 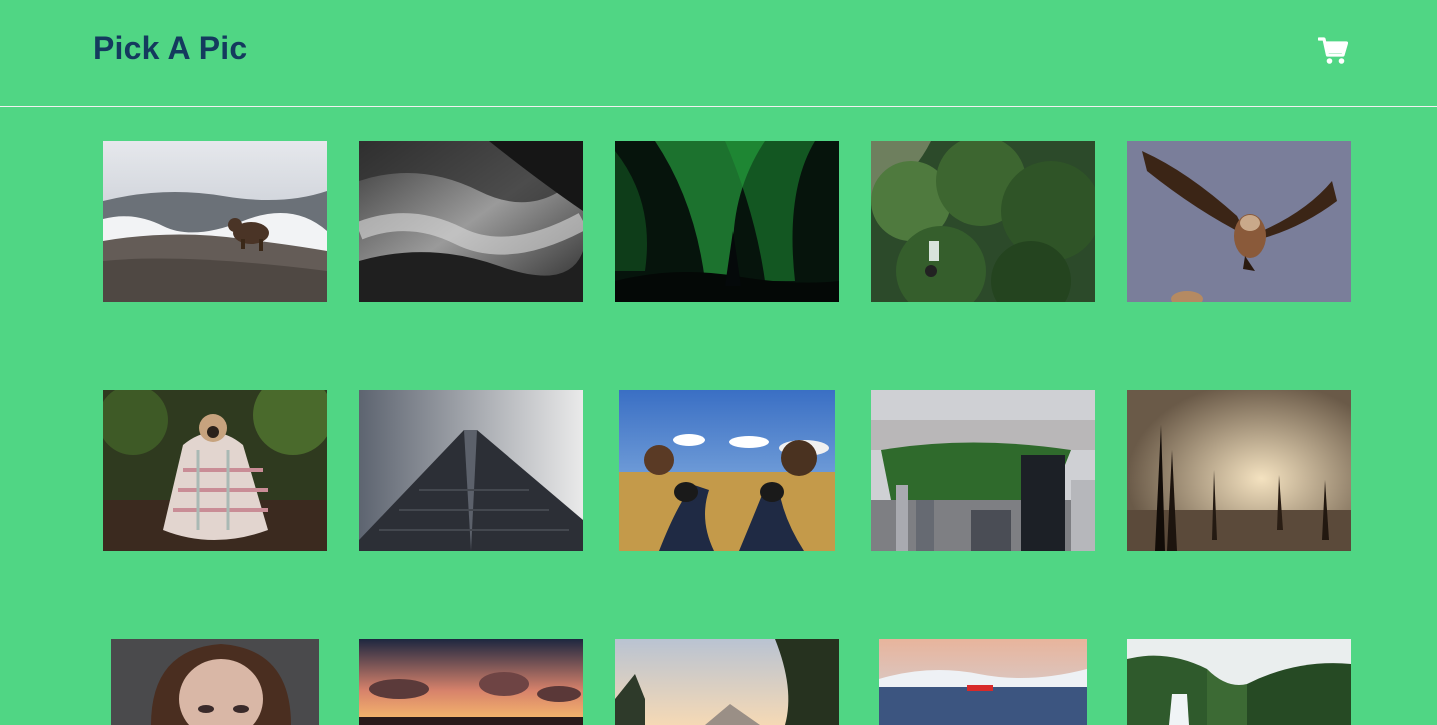 What do you see at coordinates (170, 48) in the screenshot?
I see `site-title: Pick A Pic` at bounding box center [170, 48].